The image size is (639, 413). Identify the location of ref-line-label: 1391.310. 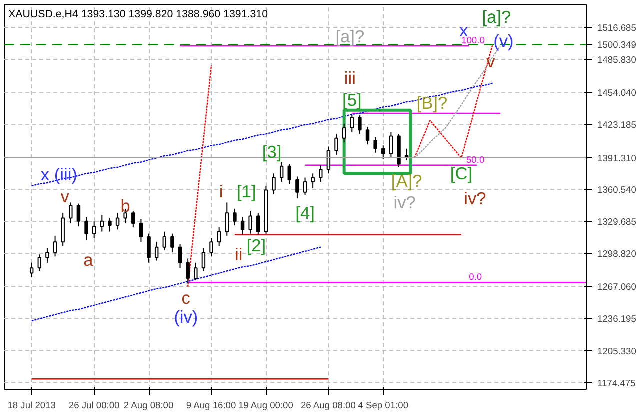
(617, 158).